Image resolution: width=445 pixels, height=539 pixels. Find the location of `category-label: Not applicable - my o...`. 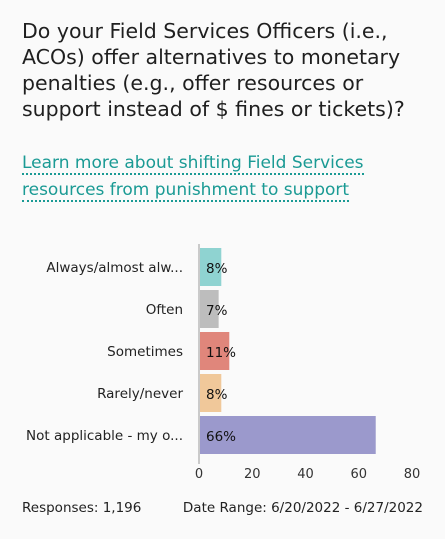

category-label: Not applicable - my o... is located at coordinates (104, 436).